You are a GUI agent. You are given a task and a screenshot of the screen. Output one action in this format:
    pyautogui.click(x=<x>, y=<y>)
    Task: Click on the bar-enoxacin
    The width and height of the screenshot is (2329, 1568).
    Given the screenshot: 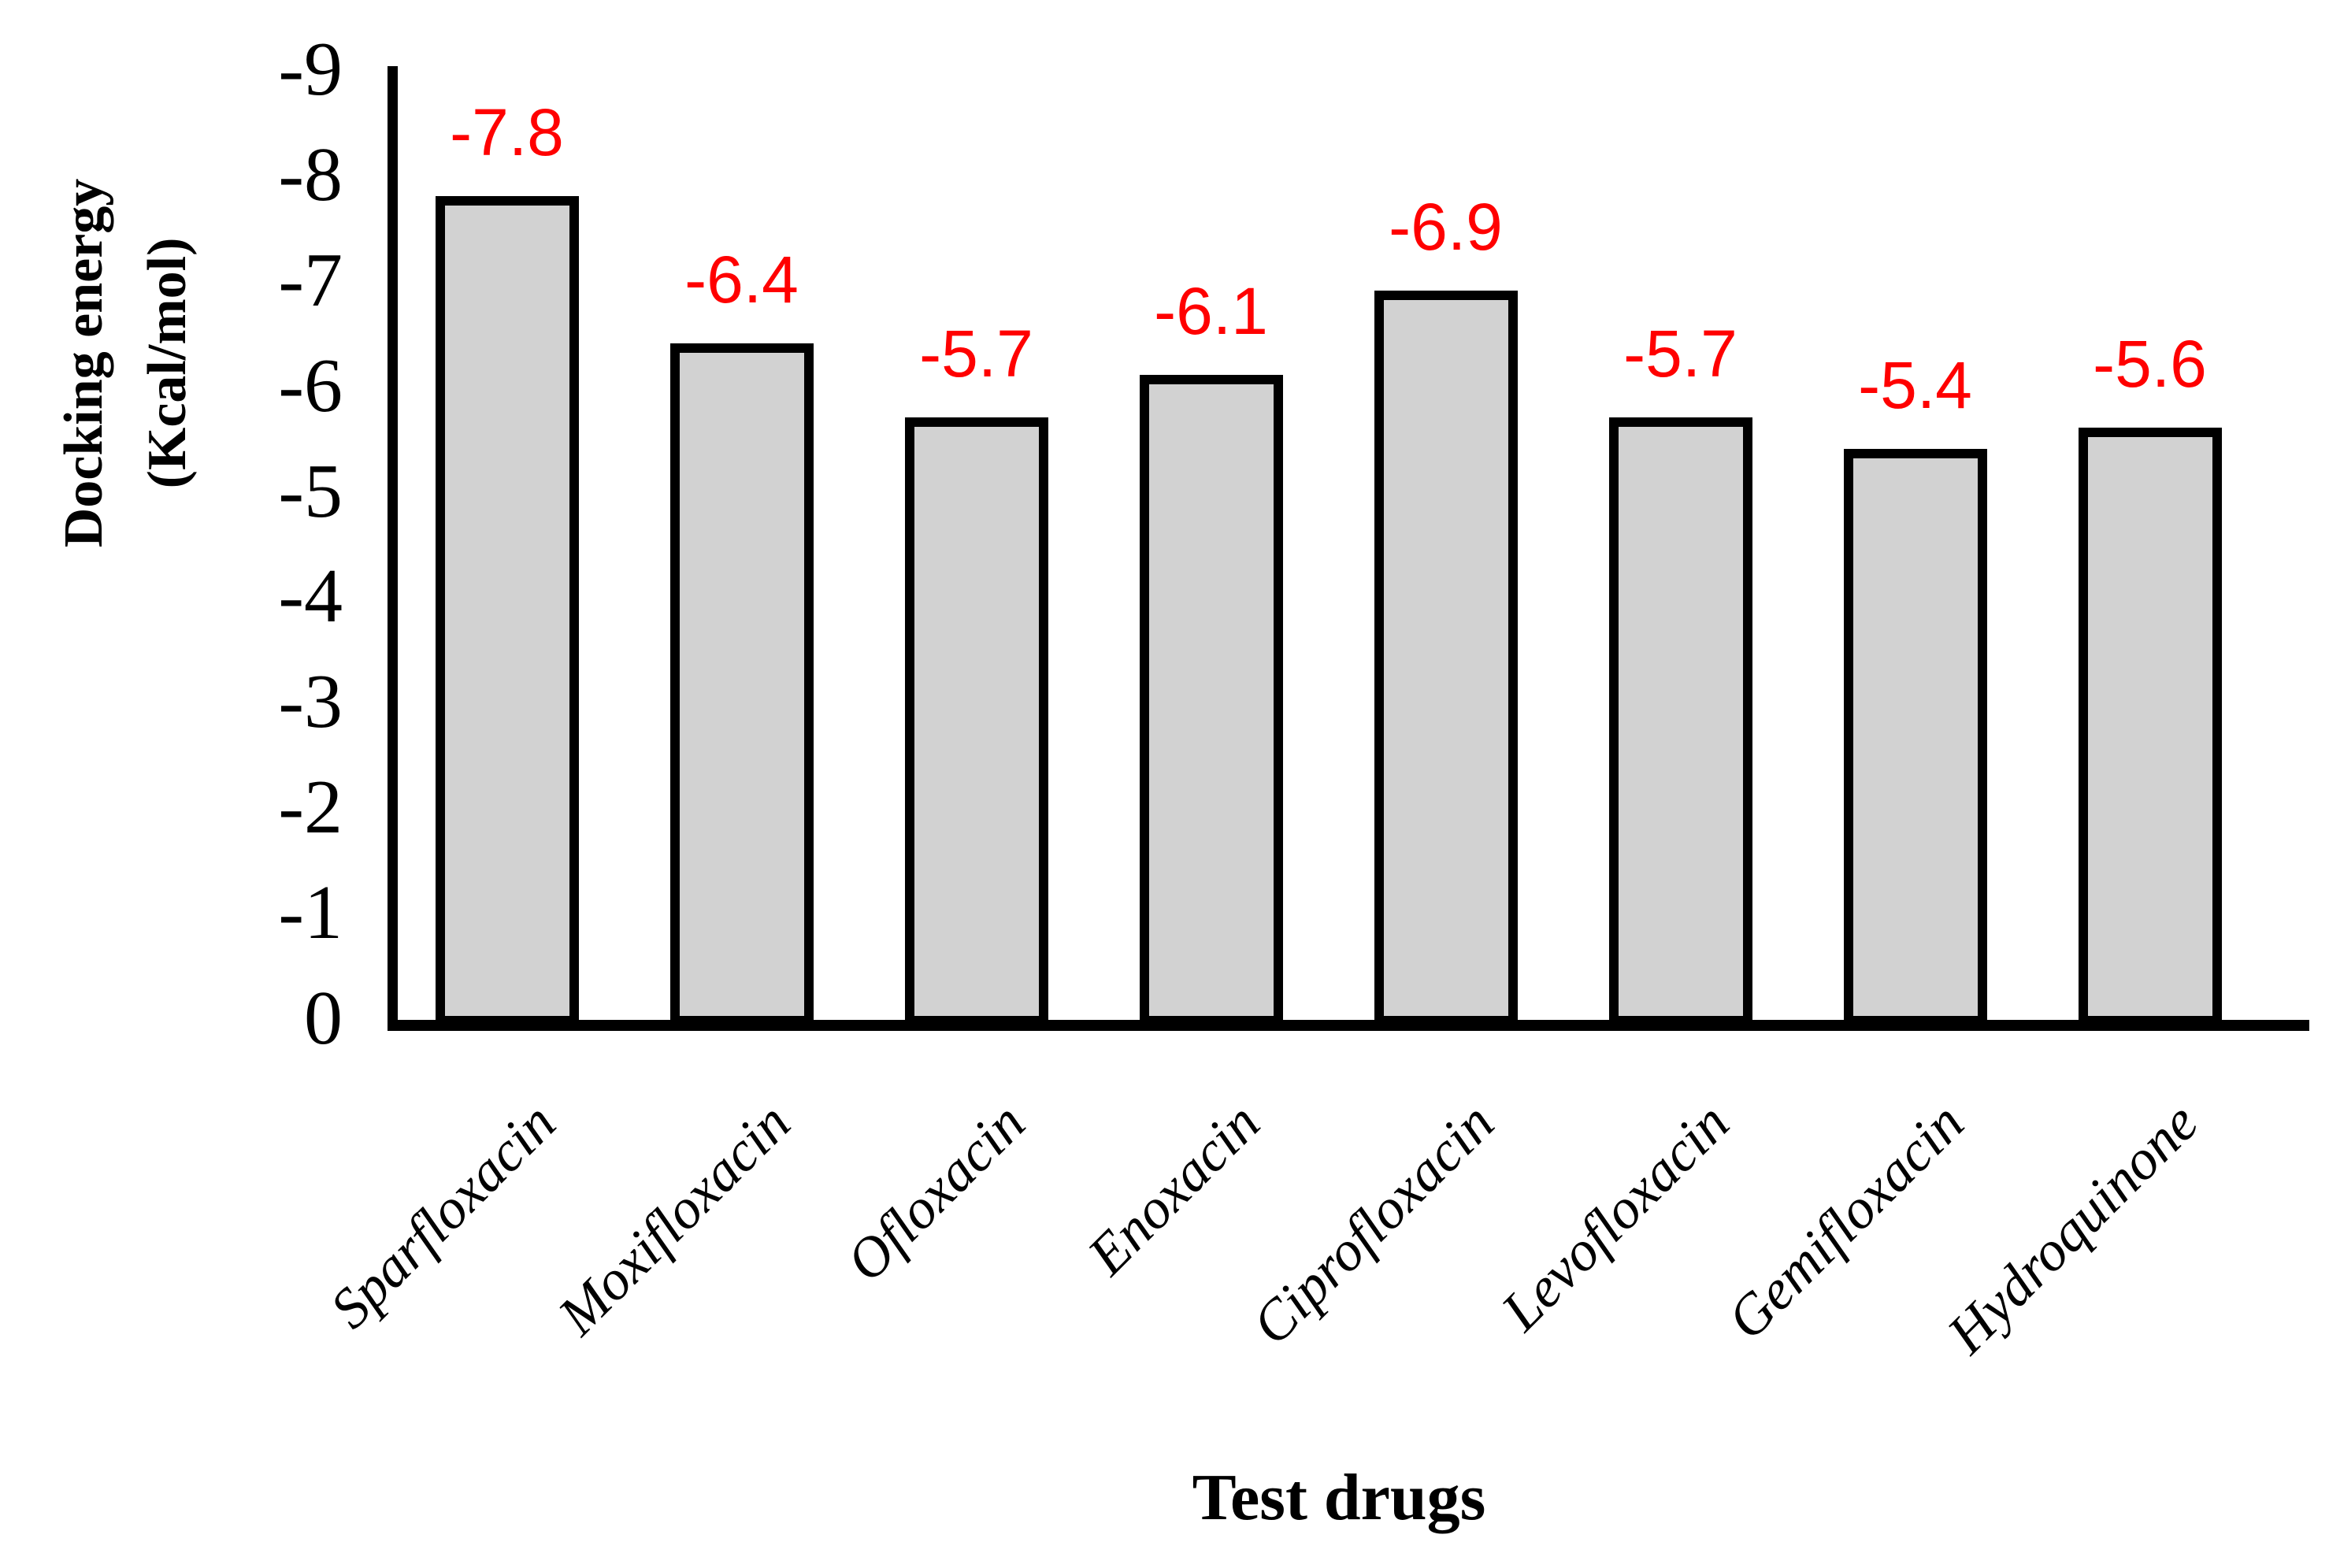 What is the action you would take?
    pyautogui.click(x=1211, y=700)
    